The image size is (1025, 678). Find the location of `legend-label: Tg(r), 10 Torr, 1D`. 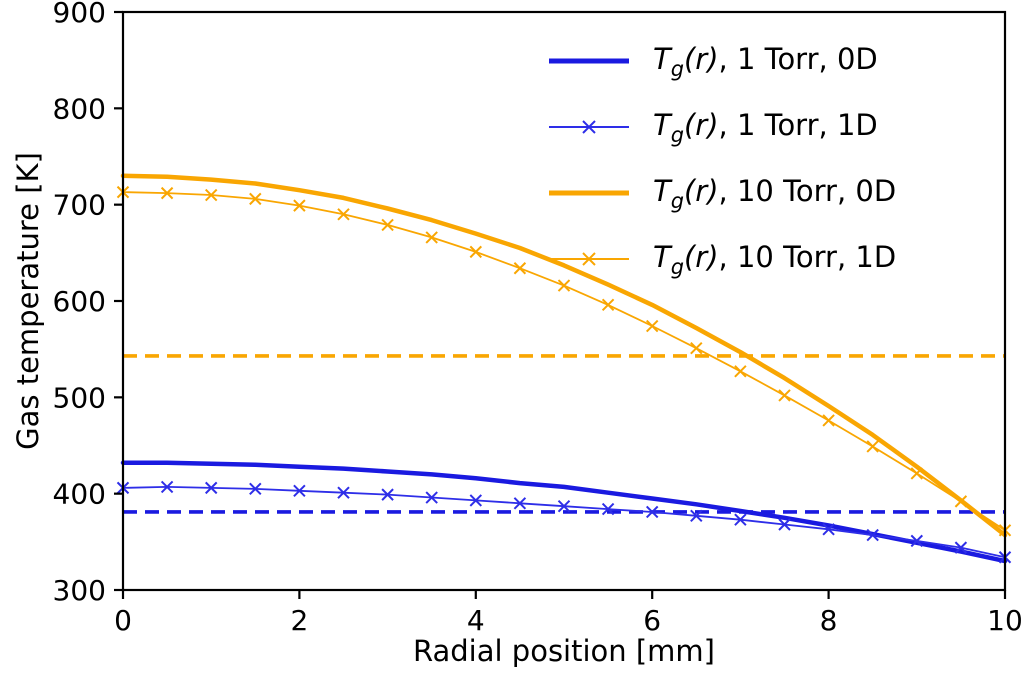

legend-label: Tg(r), 10 Torr, 1D is located at coordinates (774, 259).